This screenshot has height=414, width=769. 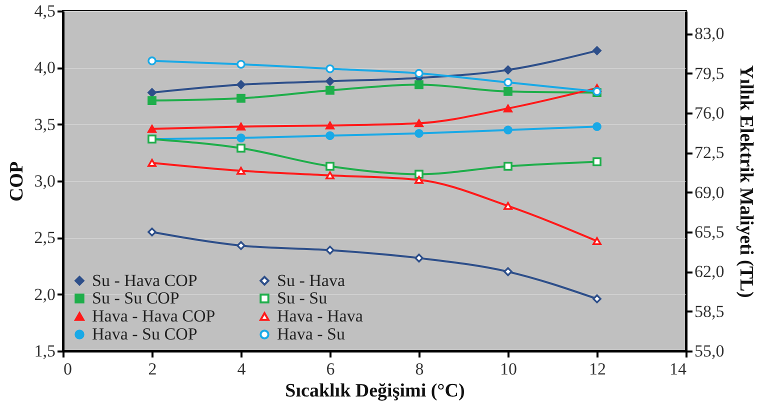 What do you see at coordinates (17, 181) in the screenshot?
I see `y-axis-title: COP` at bounding box center [17, 181].